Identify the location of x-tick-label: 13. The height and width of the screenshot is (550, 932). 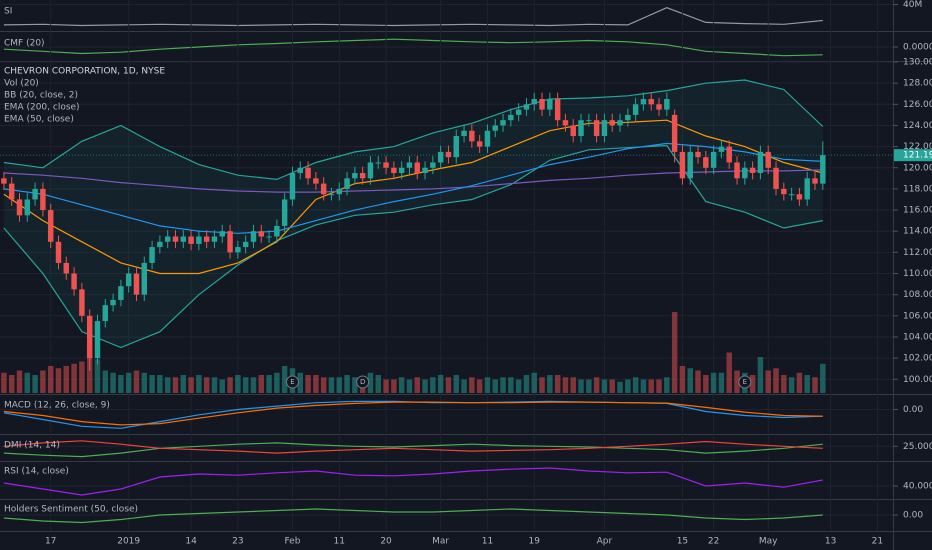
(830, 542).